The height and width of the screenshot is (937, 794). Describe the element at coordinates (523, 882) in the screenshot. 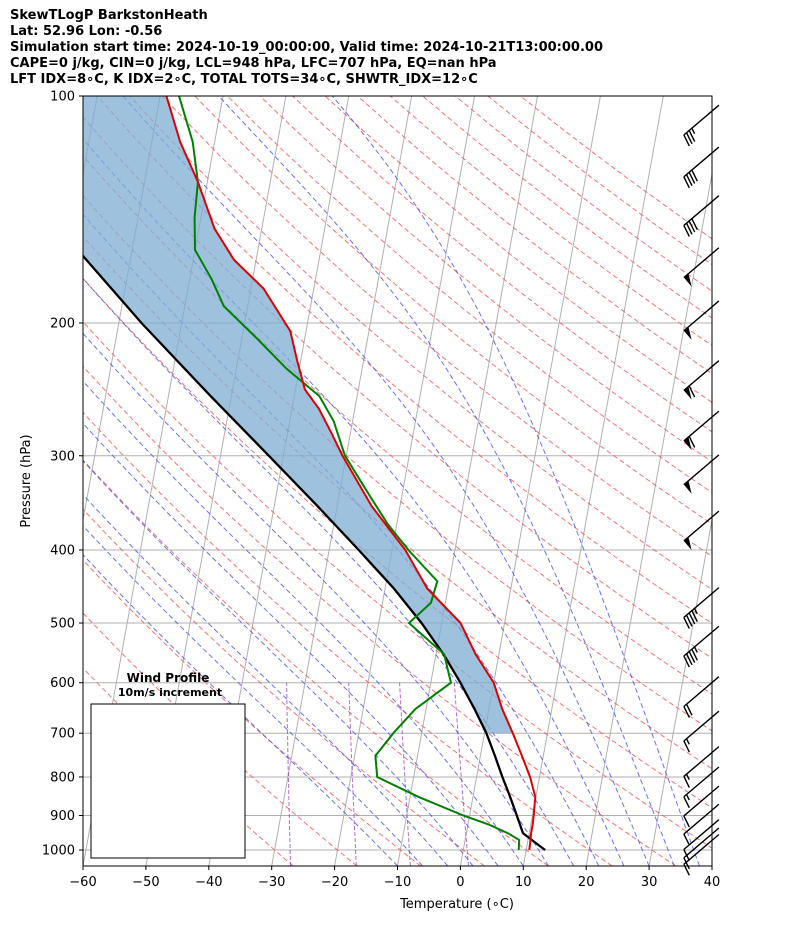

I see `x-tick-label: 10` at that location.